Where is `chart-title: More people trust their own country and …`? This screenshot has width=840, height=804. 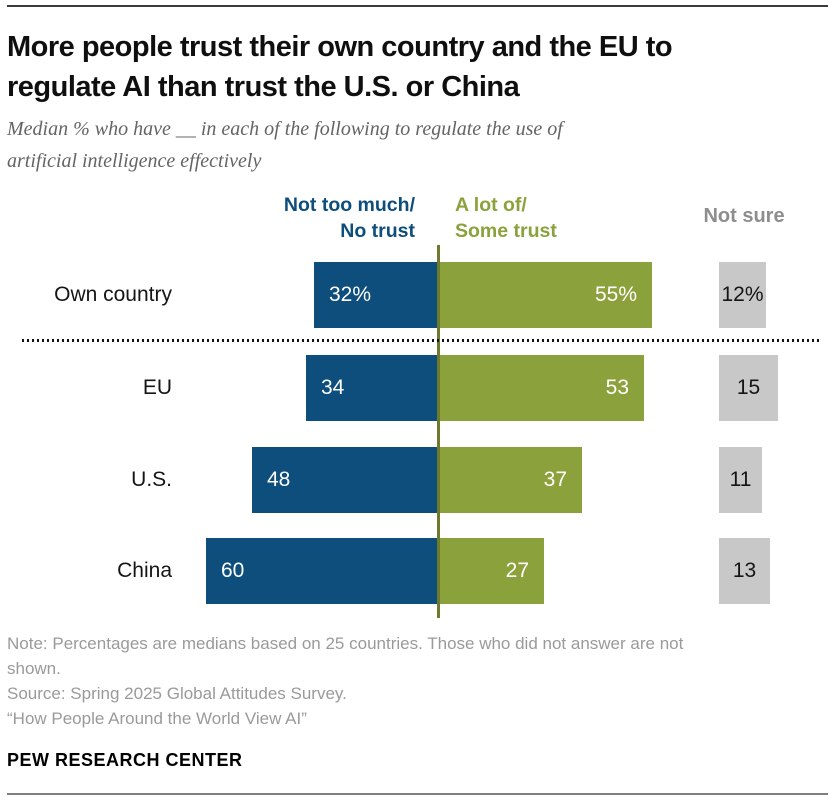
chart-title: More people trust their own country and … is located at coordinates (414, 67).